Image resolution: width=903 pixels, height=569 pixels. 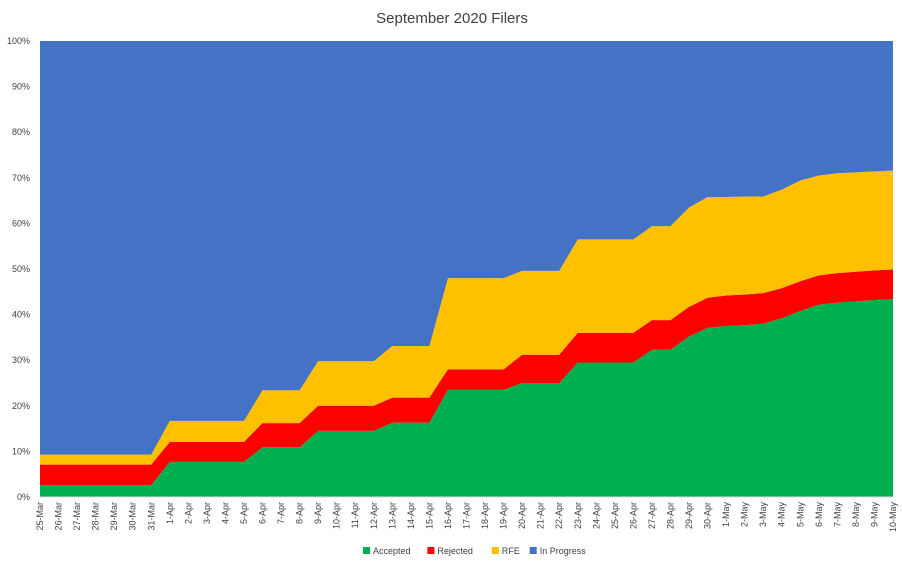 I want to click on x-tick-label: 19-Apr, so click(x=504, y=515).